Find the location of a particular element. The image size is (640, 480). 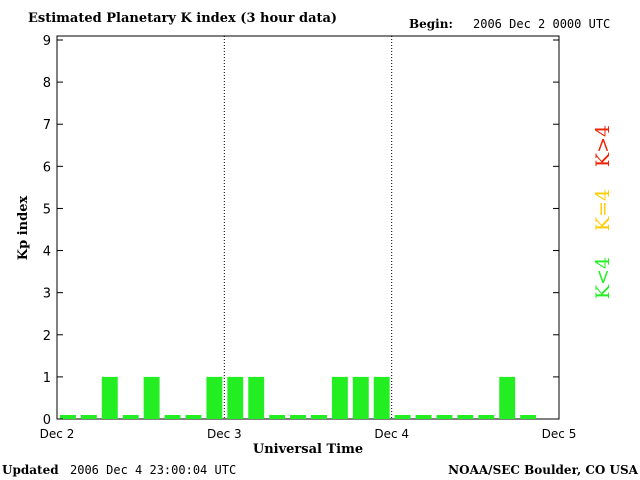

x-axis-label: Universal Time is located at coordinates (308, 449).